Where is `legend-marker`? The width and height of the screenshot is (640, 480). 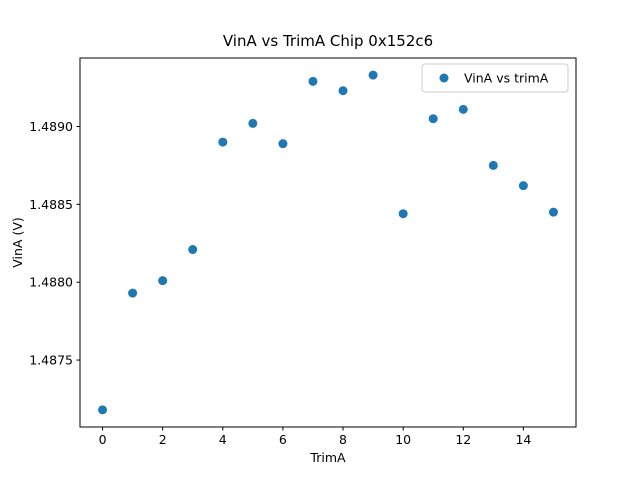 legend-marker is located at coordinates (444, 78).